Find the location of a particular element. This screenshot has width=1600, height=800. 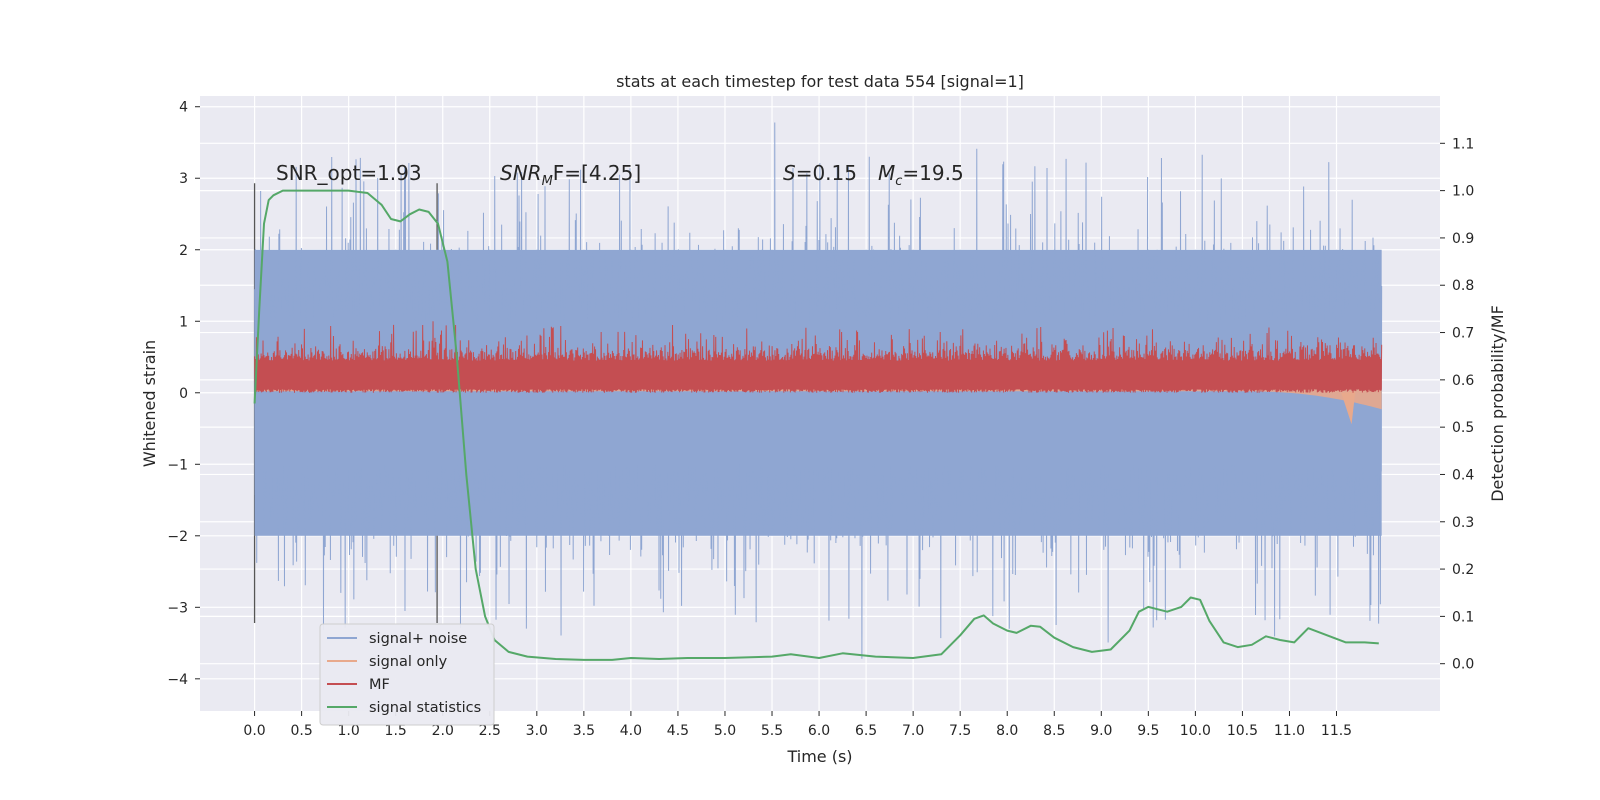

y-right-tick-label: 0.8 is located at coordinates (1463, 286).